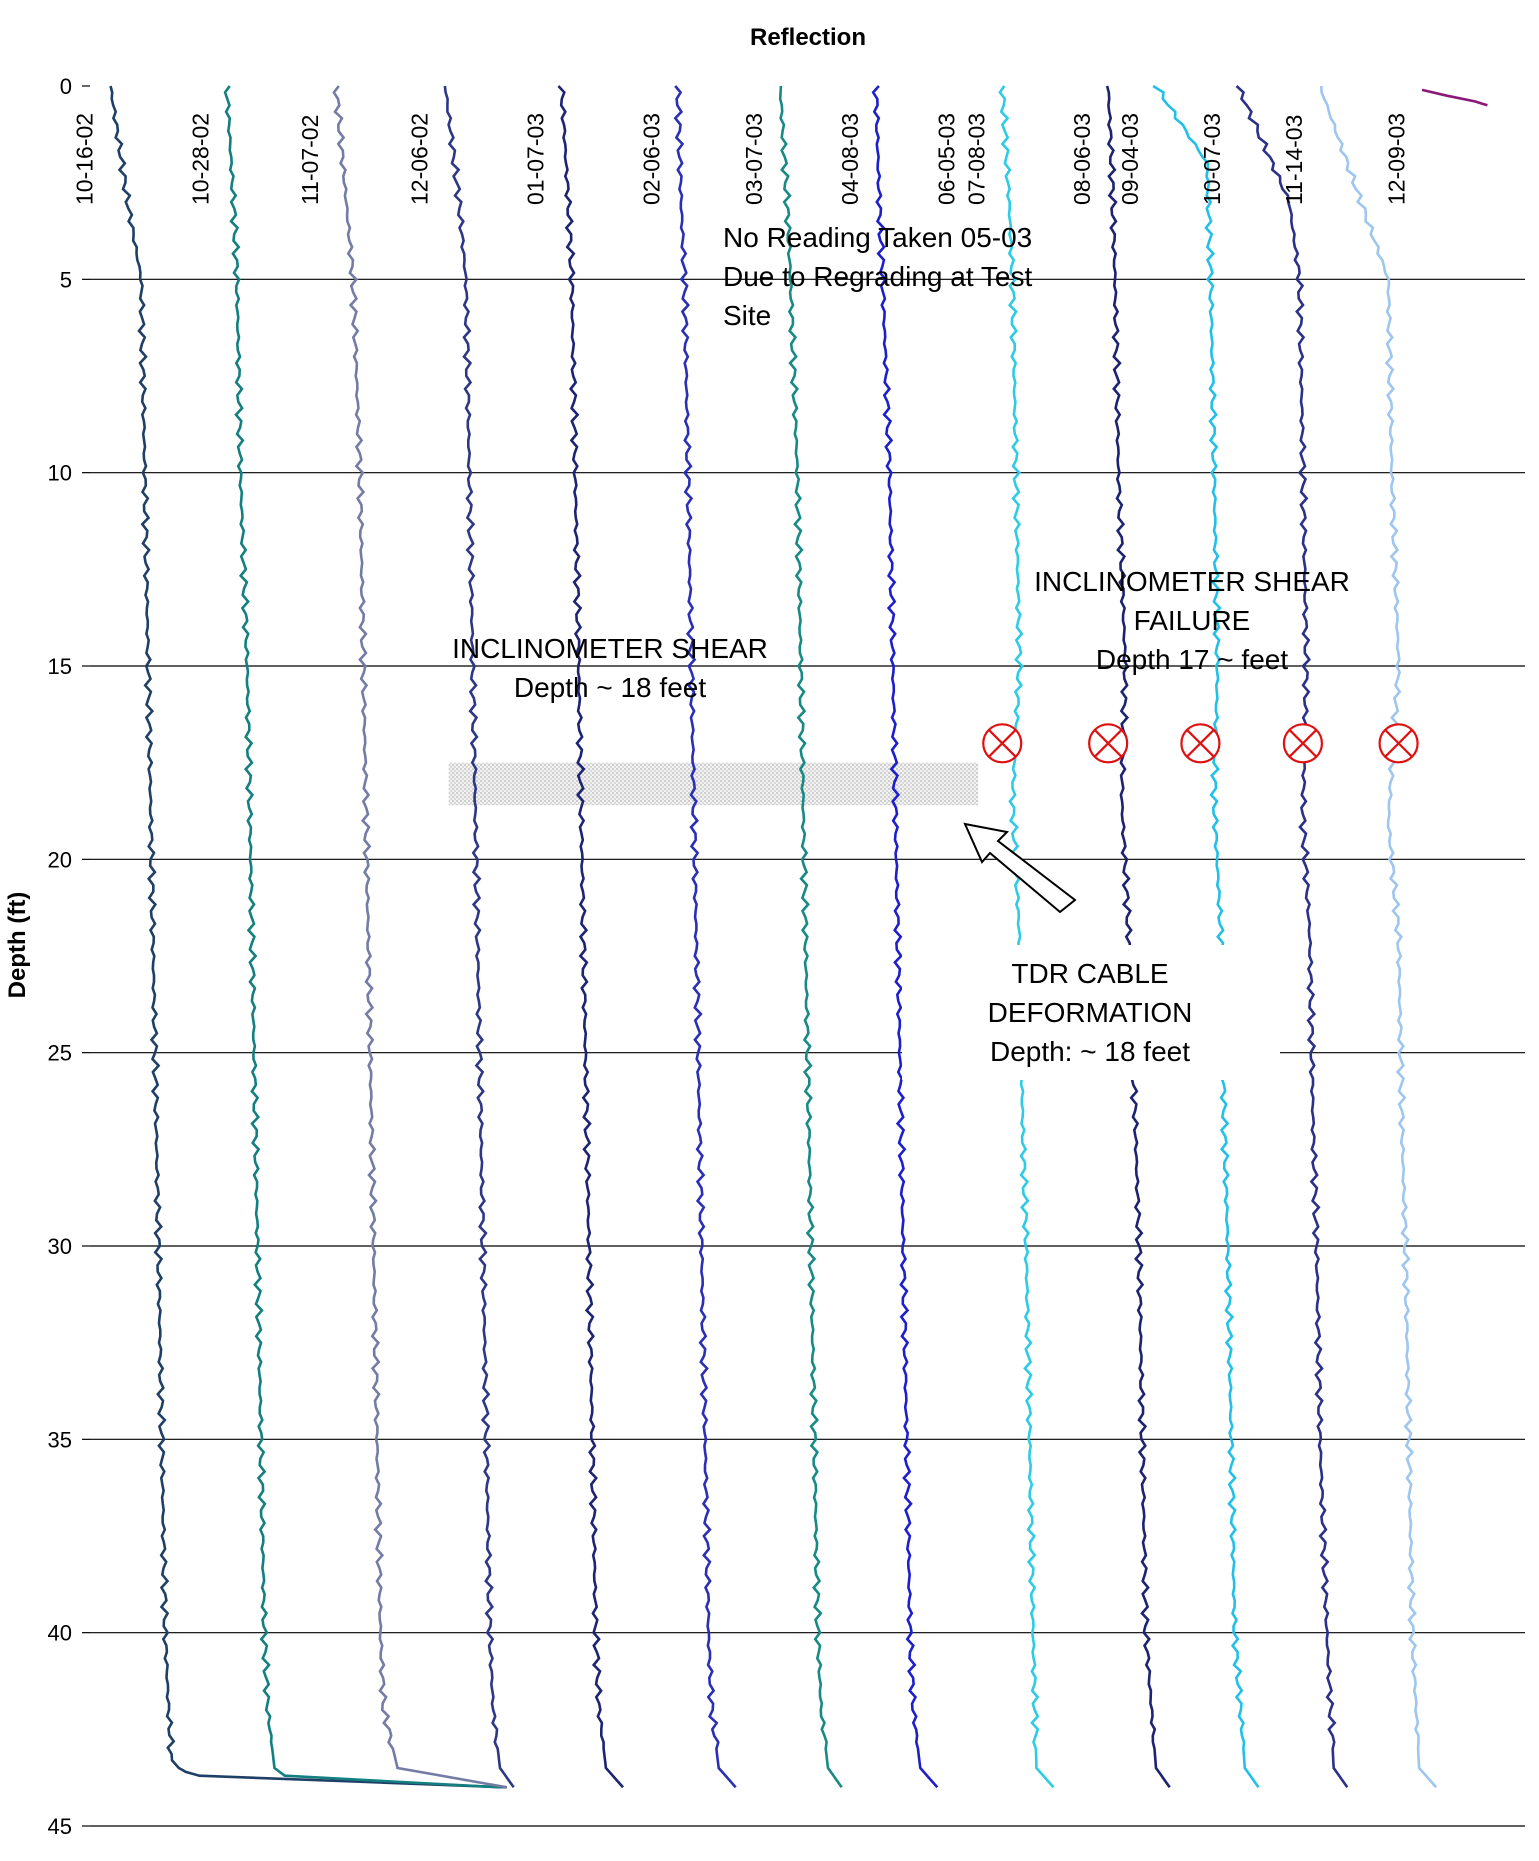 The height and width of the screenshot is (1861, 1539). I want to click on annotation-failure-17-line-3: Depth 17 ~ feet, so click(1192, 659).